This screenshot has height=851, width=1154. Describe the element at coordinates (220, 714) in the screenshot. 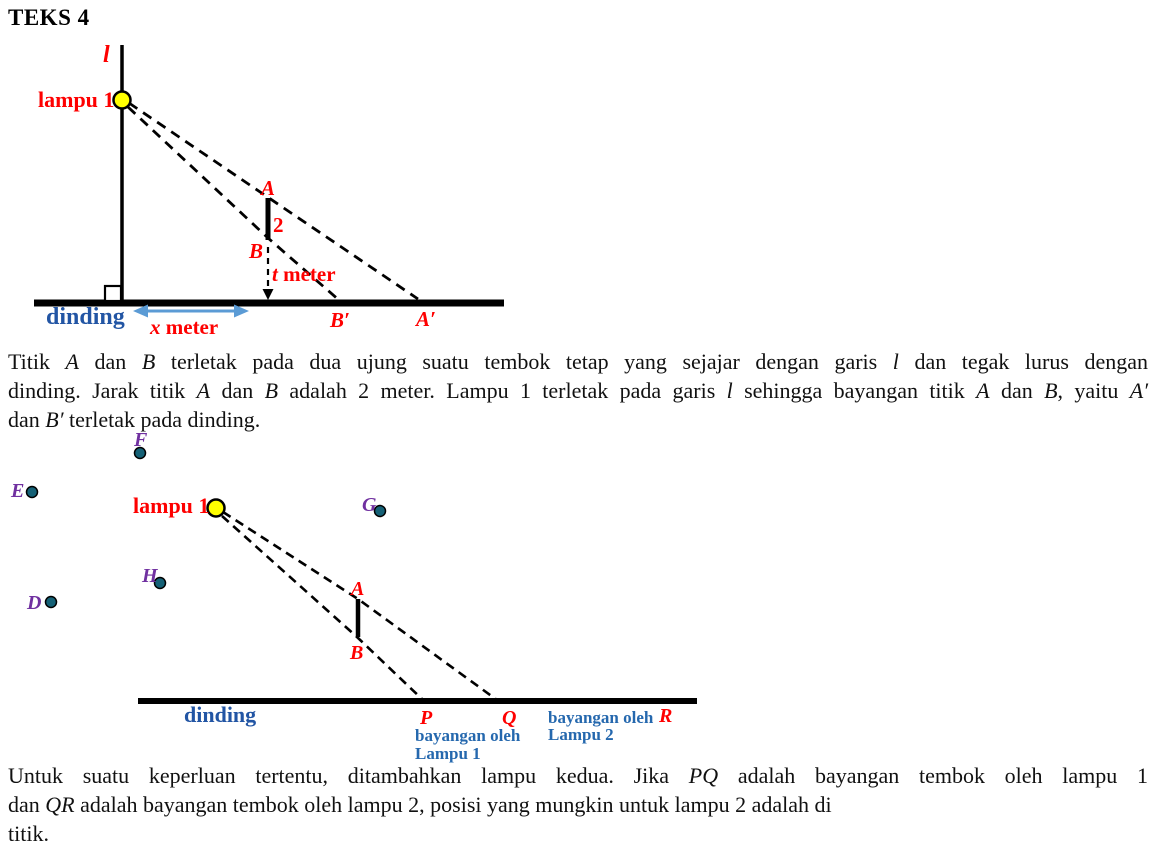

I see `label-dinding-2: dinding` at that location.